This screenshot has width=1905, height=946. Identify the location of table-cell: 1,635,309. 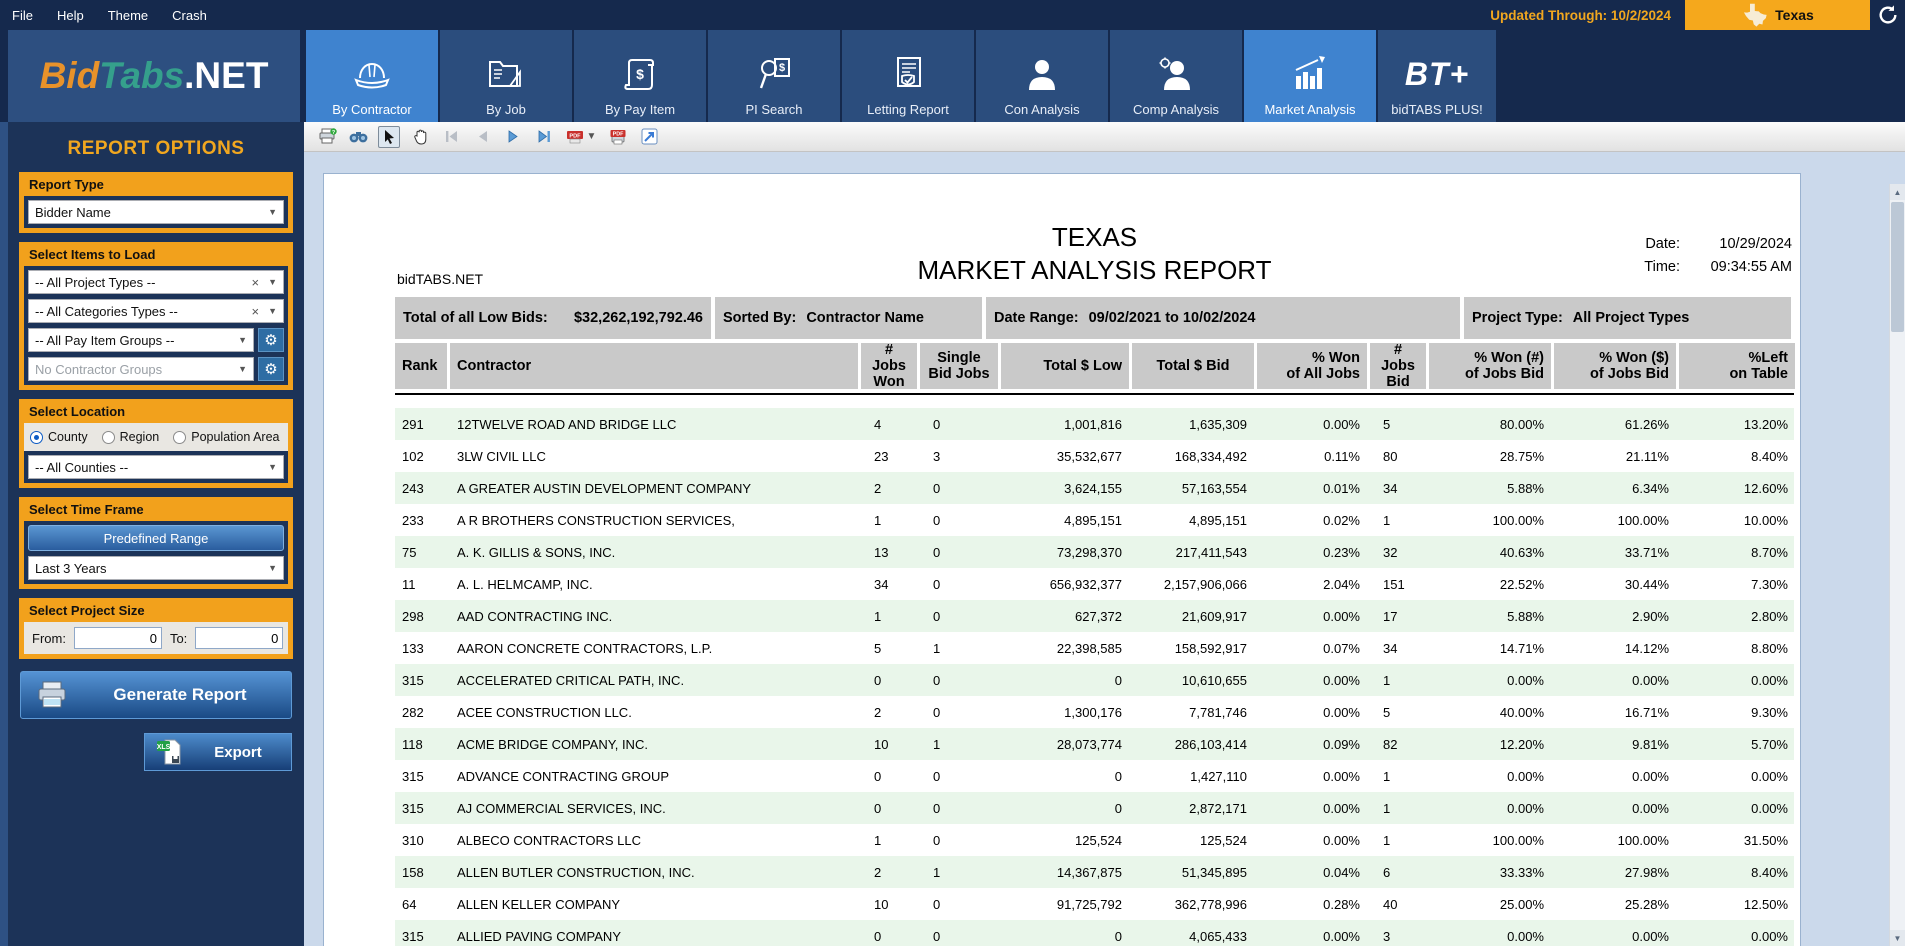
(1218, 424).